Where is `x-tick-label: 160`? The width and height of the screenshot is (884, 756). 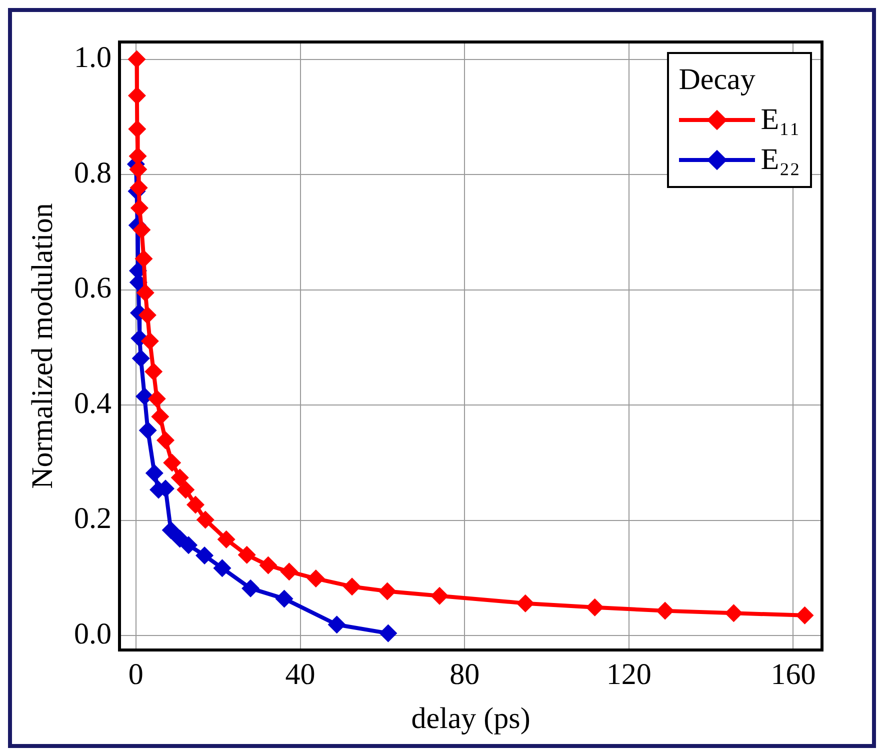
x-tick-label: 160 is located at coordinates (793, 674).